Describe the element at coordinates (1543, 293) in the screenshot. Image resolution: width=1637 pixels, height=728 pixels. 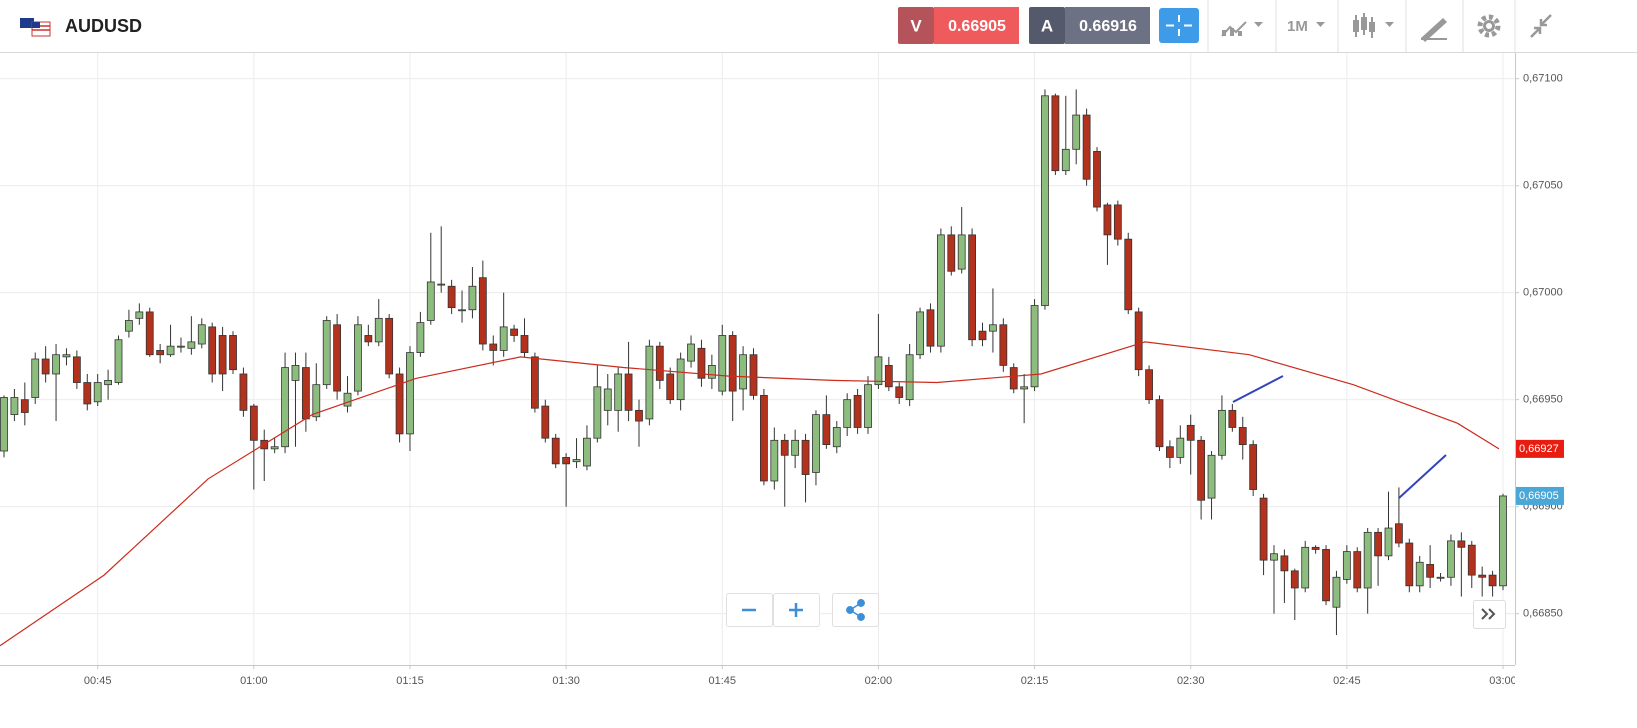
I see `y-tick-label: 0,67000` at that location.